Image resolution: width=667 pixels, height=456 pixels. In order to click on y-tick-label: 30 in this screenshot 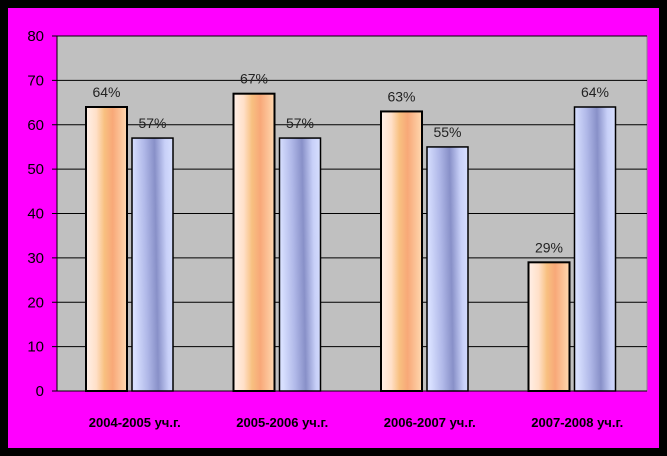, I will do `click(35, 258)`.